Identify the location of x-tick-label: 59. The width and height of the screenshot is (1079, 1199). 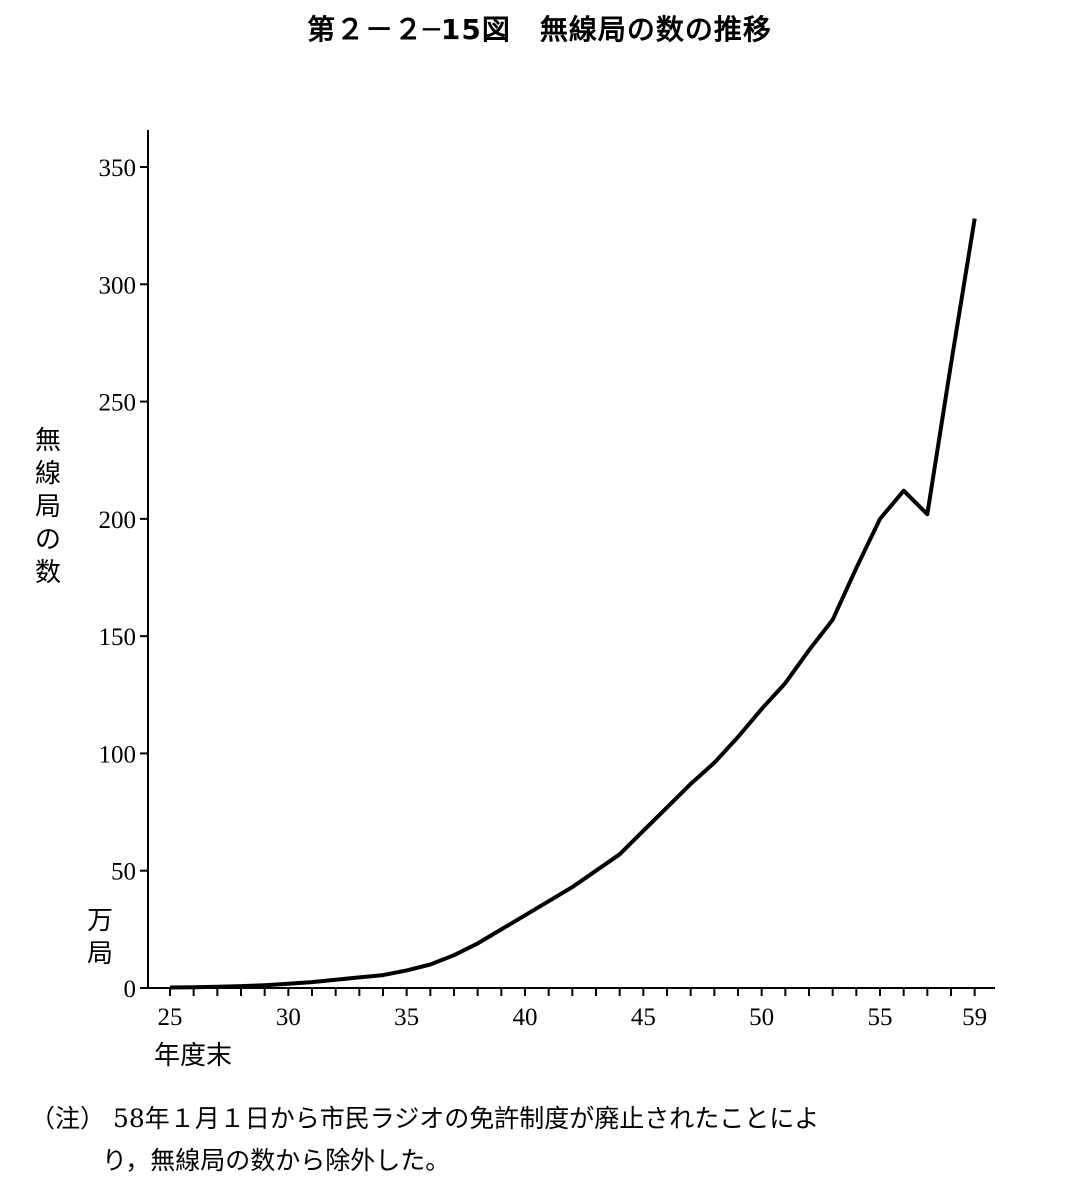
(974, 1017).